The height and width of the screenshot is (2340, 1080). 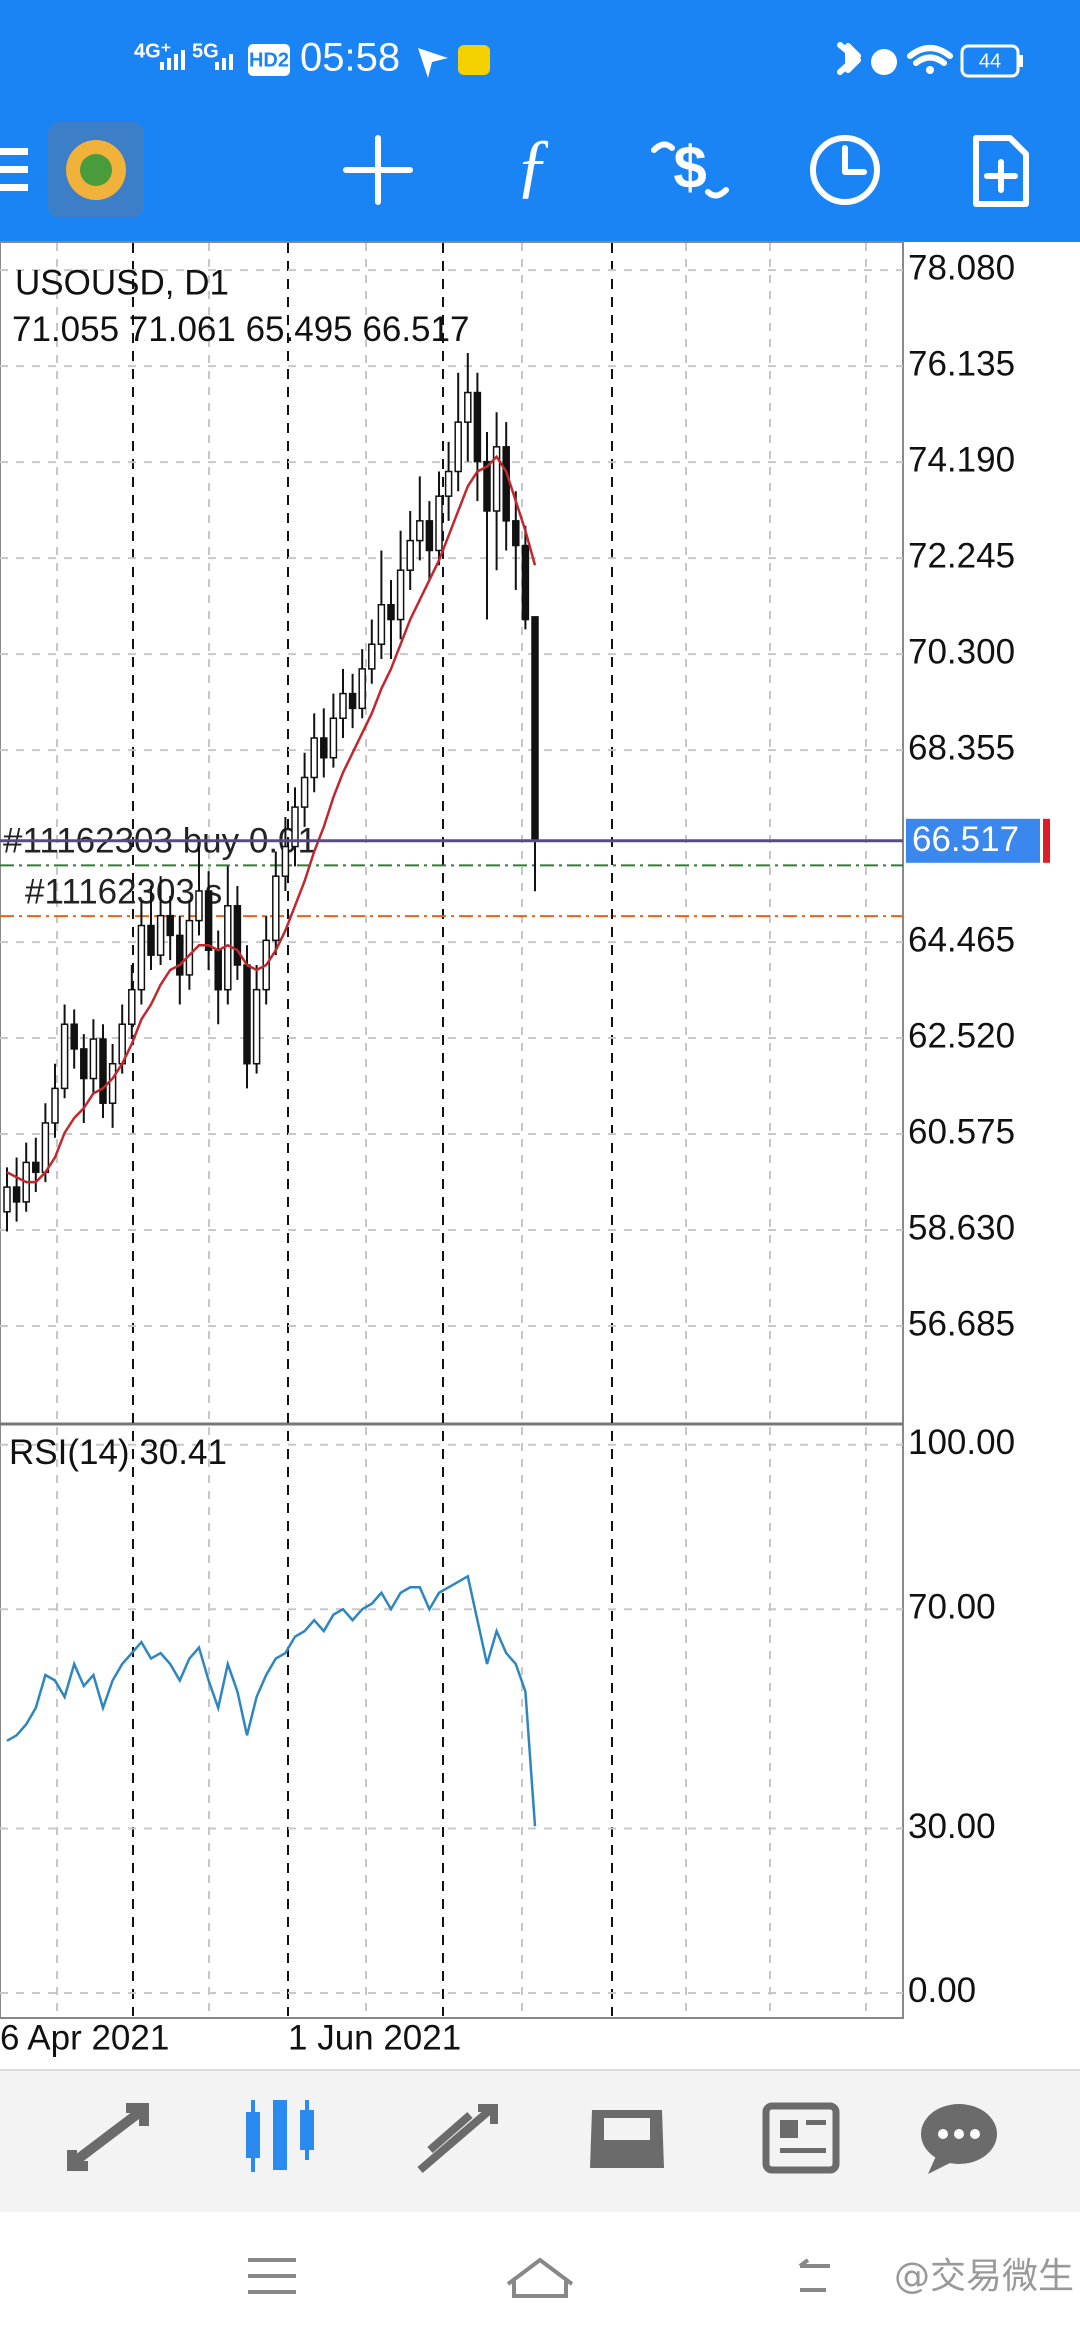 I want to click on low-value: 65.495, so click(x=299, y=329).